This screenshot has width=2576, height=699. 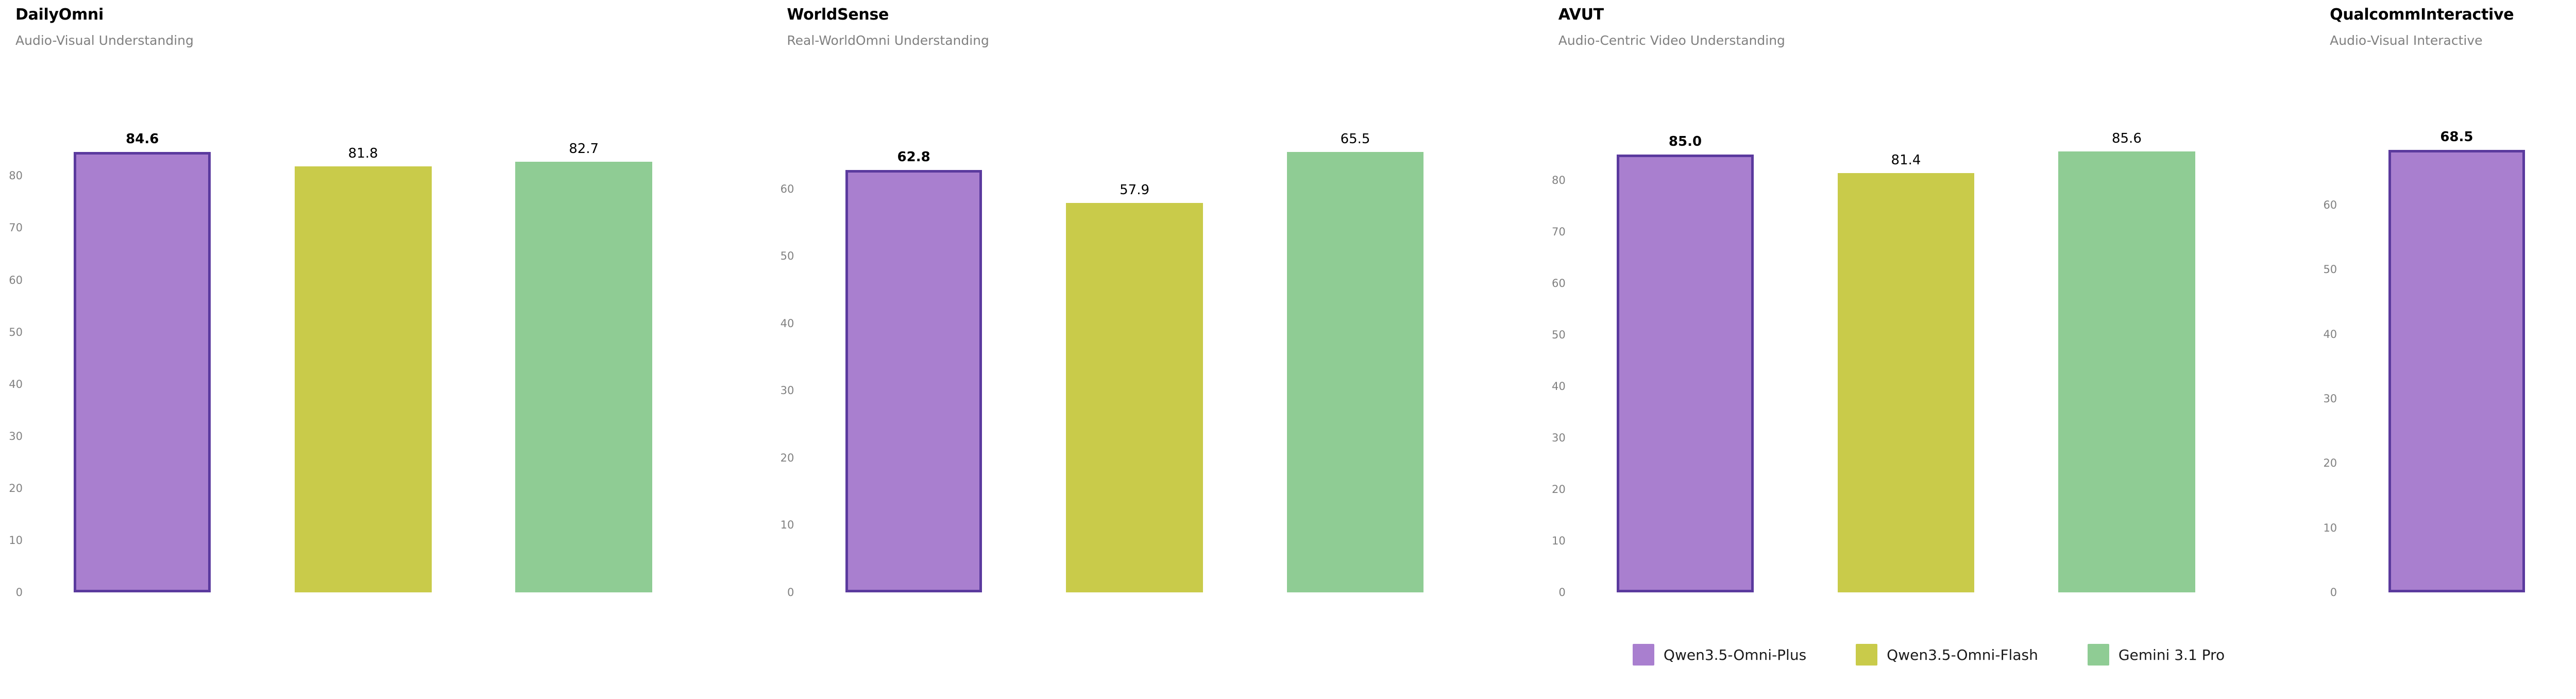 I want to click on bar-group: 65.5, so click(x=1355, y=340).